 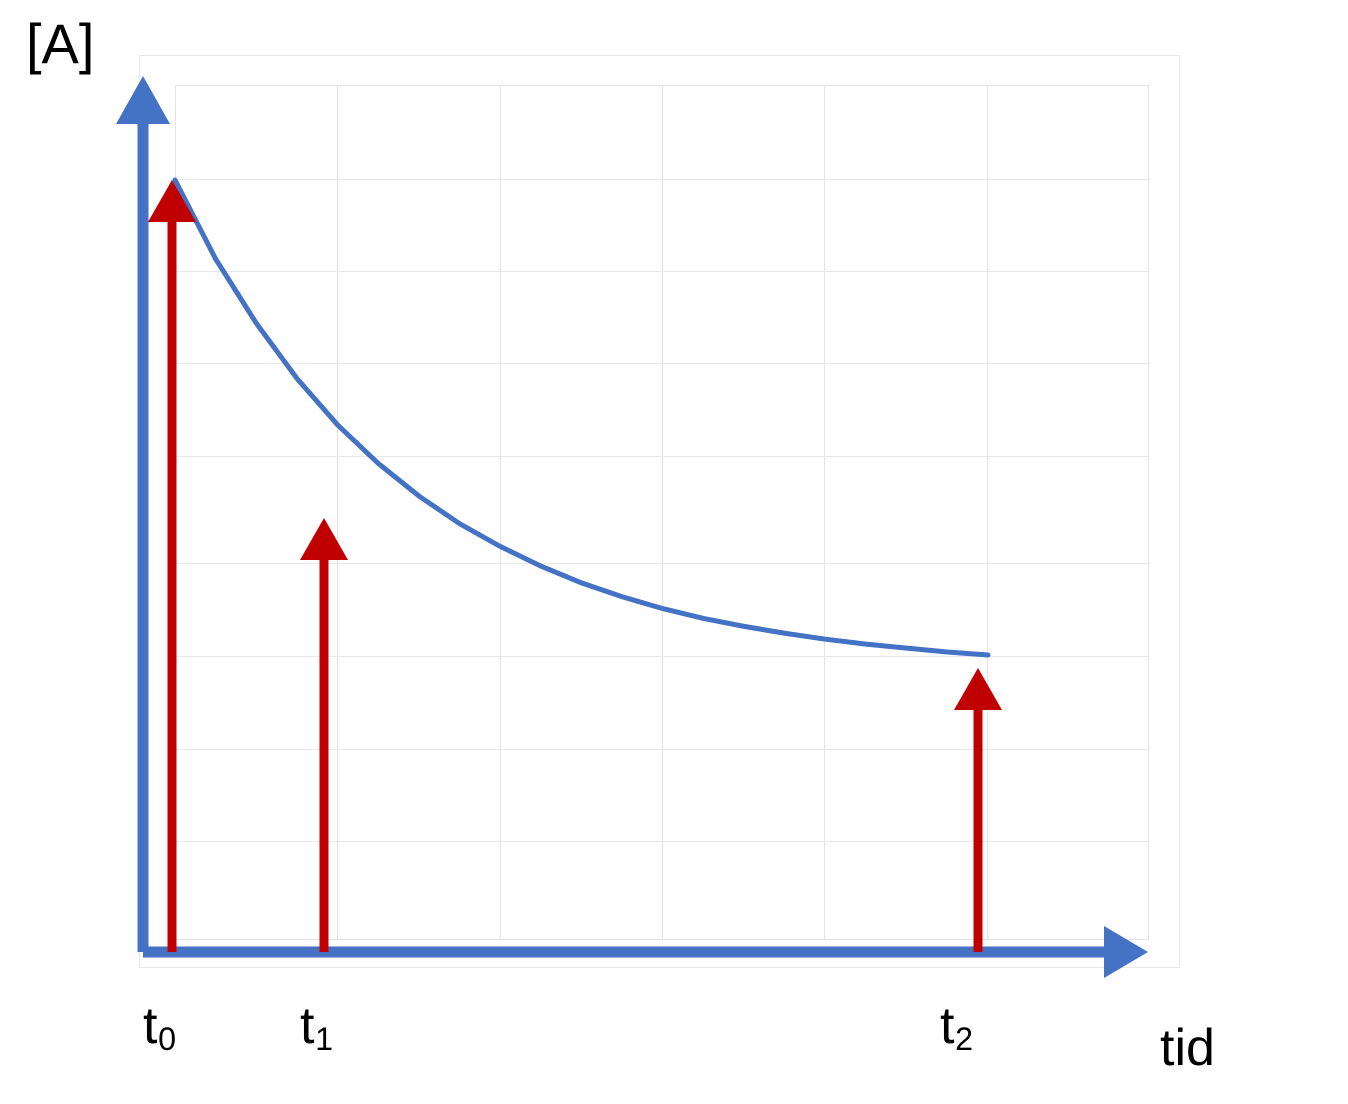 I want to click on x-tick-label-t2-subscript: 2, so click(x=964, y=1039).